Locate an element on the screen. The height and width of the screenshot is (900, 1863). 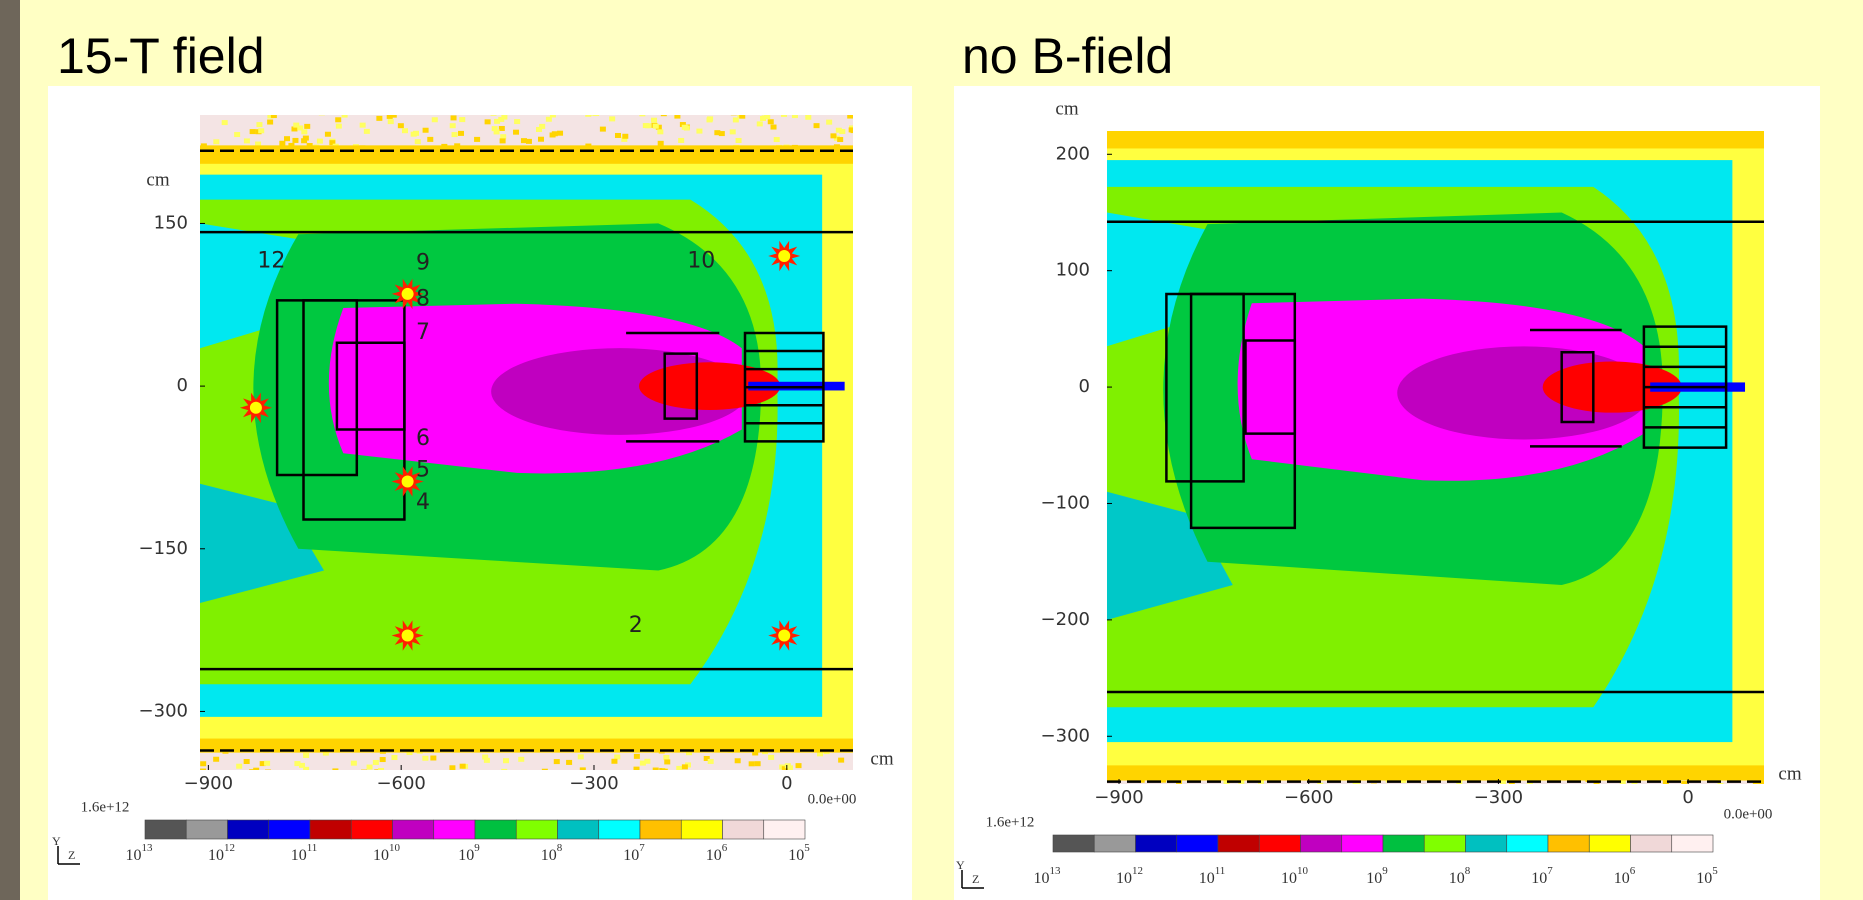
colorbar-tick-label: 107 is located at coordinates (1542, 876).